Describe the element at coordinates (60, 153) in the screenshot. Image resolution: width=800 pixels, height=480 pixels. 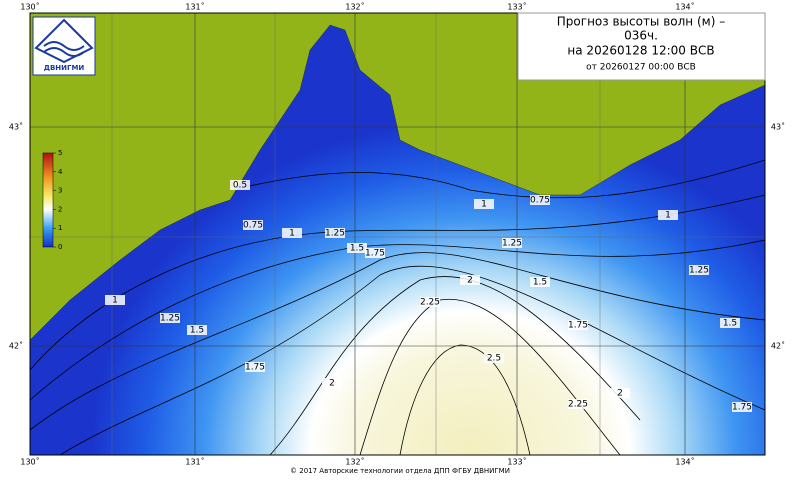
I see `colorbar-label: 5` at that location.